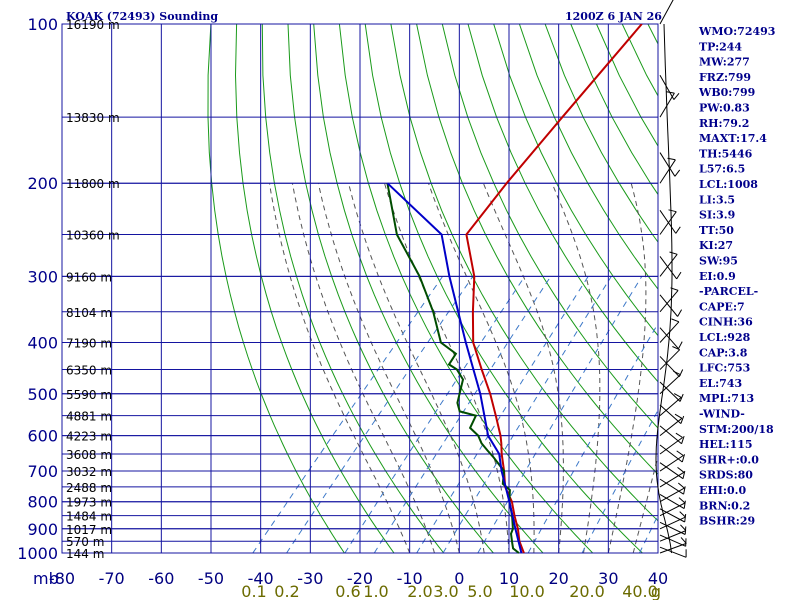  What do you see at coordinates (142, 16) in the screenshot?
I see `station-title: KOAK (72493) Sounding` at bounding box center [142, 16].